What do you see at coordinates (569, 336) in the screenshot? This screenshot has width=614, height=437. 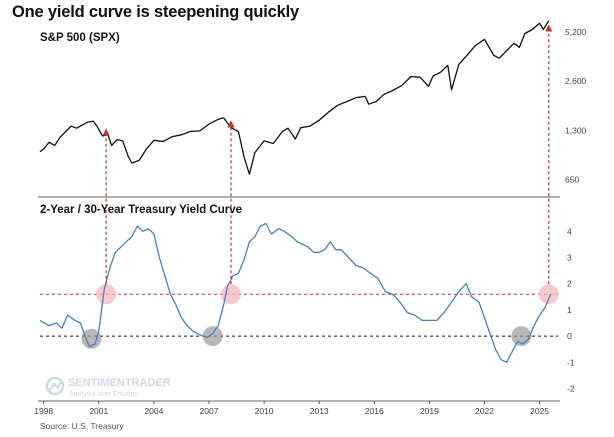 I see `curve-y-tick-label: 0` at bounding box center [569, 336].